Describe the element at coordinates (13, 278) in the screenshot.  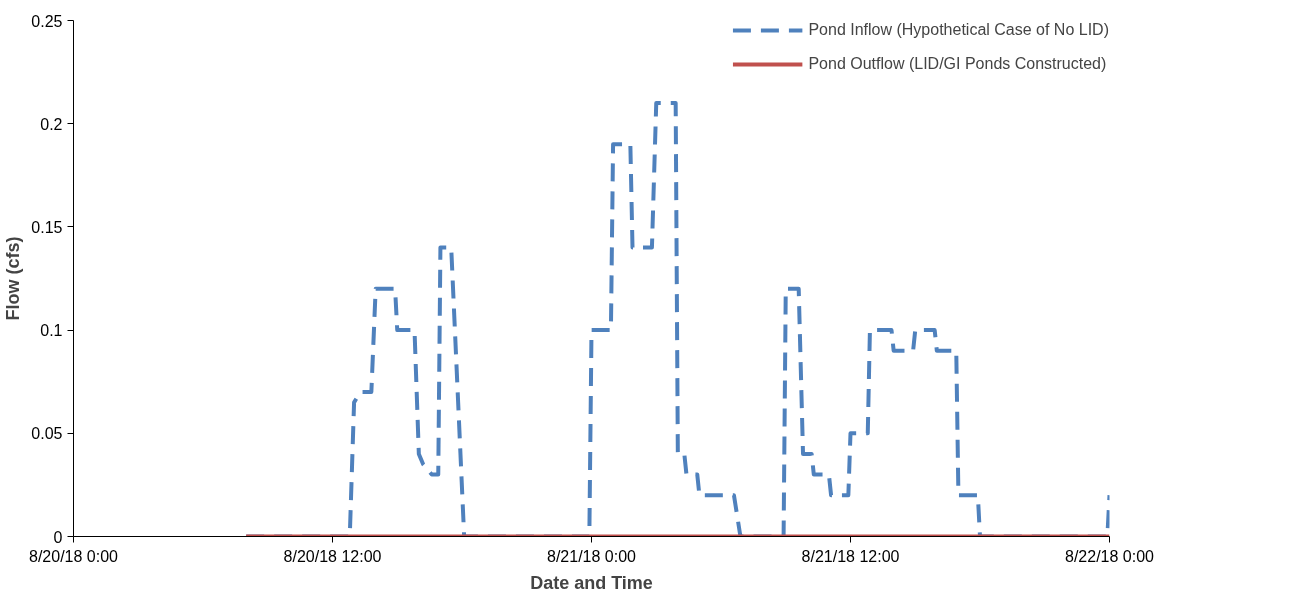
I see `y-axis-title: Flow (cfs)` at that location.